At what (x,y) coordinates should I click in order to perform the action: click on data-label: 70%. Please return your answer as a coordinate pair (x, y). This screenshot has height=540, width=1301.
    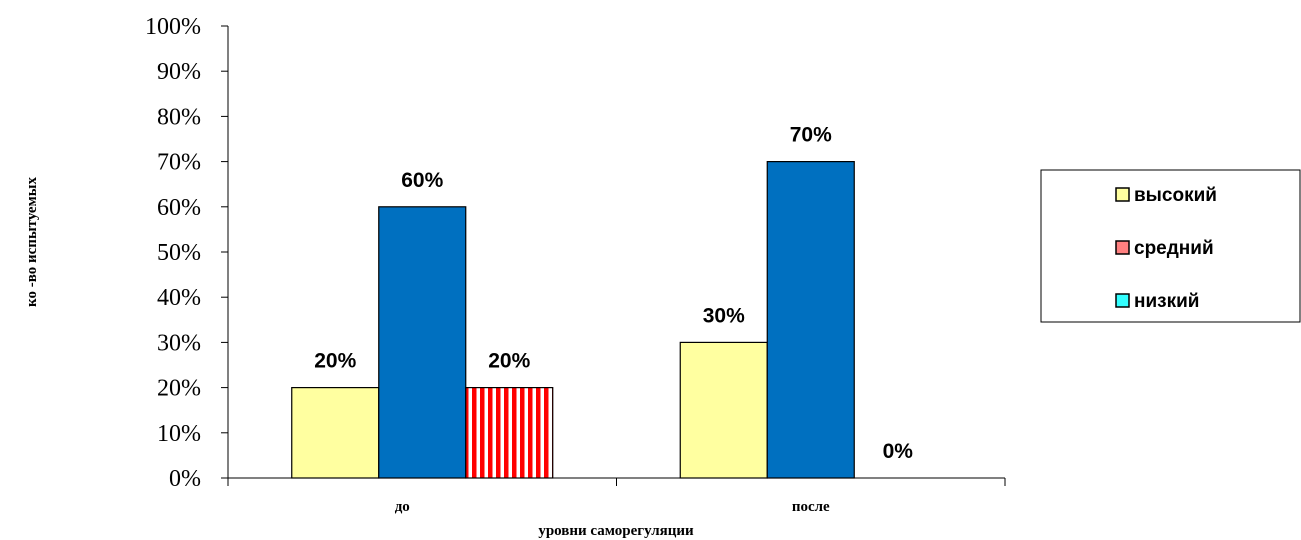
    Looking at the image, I should click on (811, 135).